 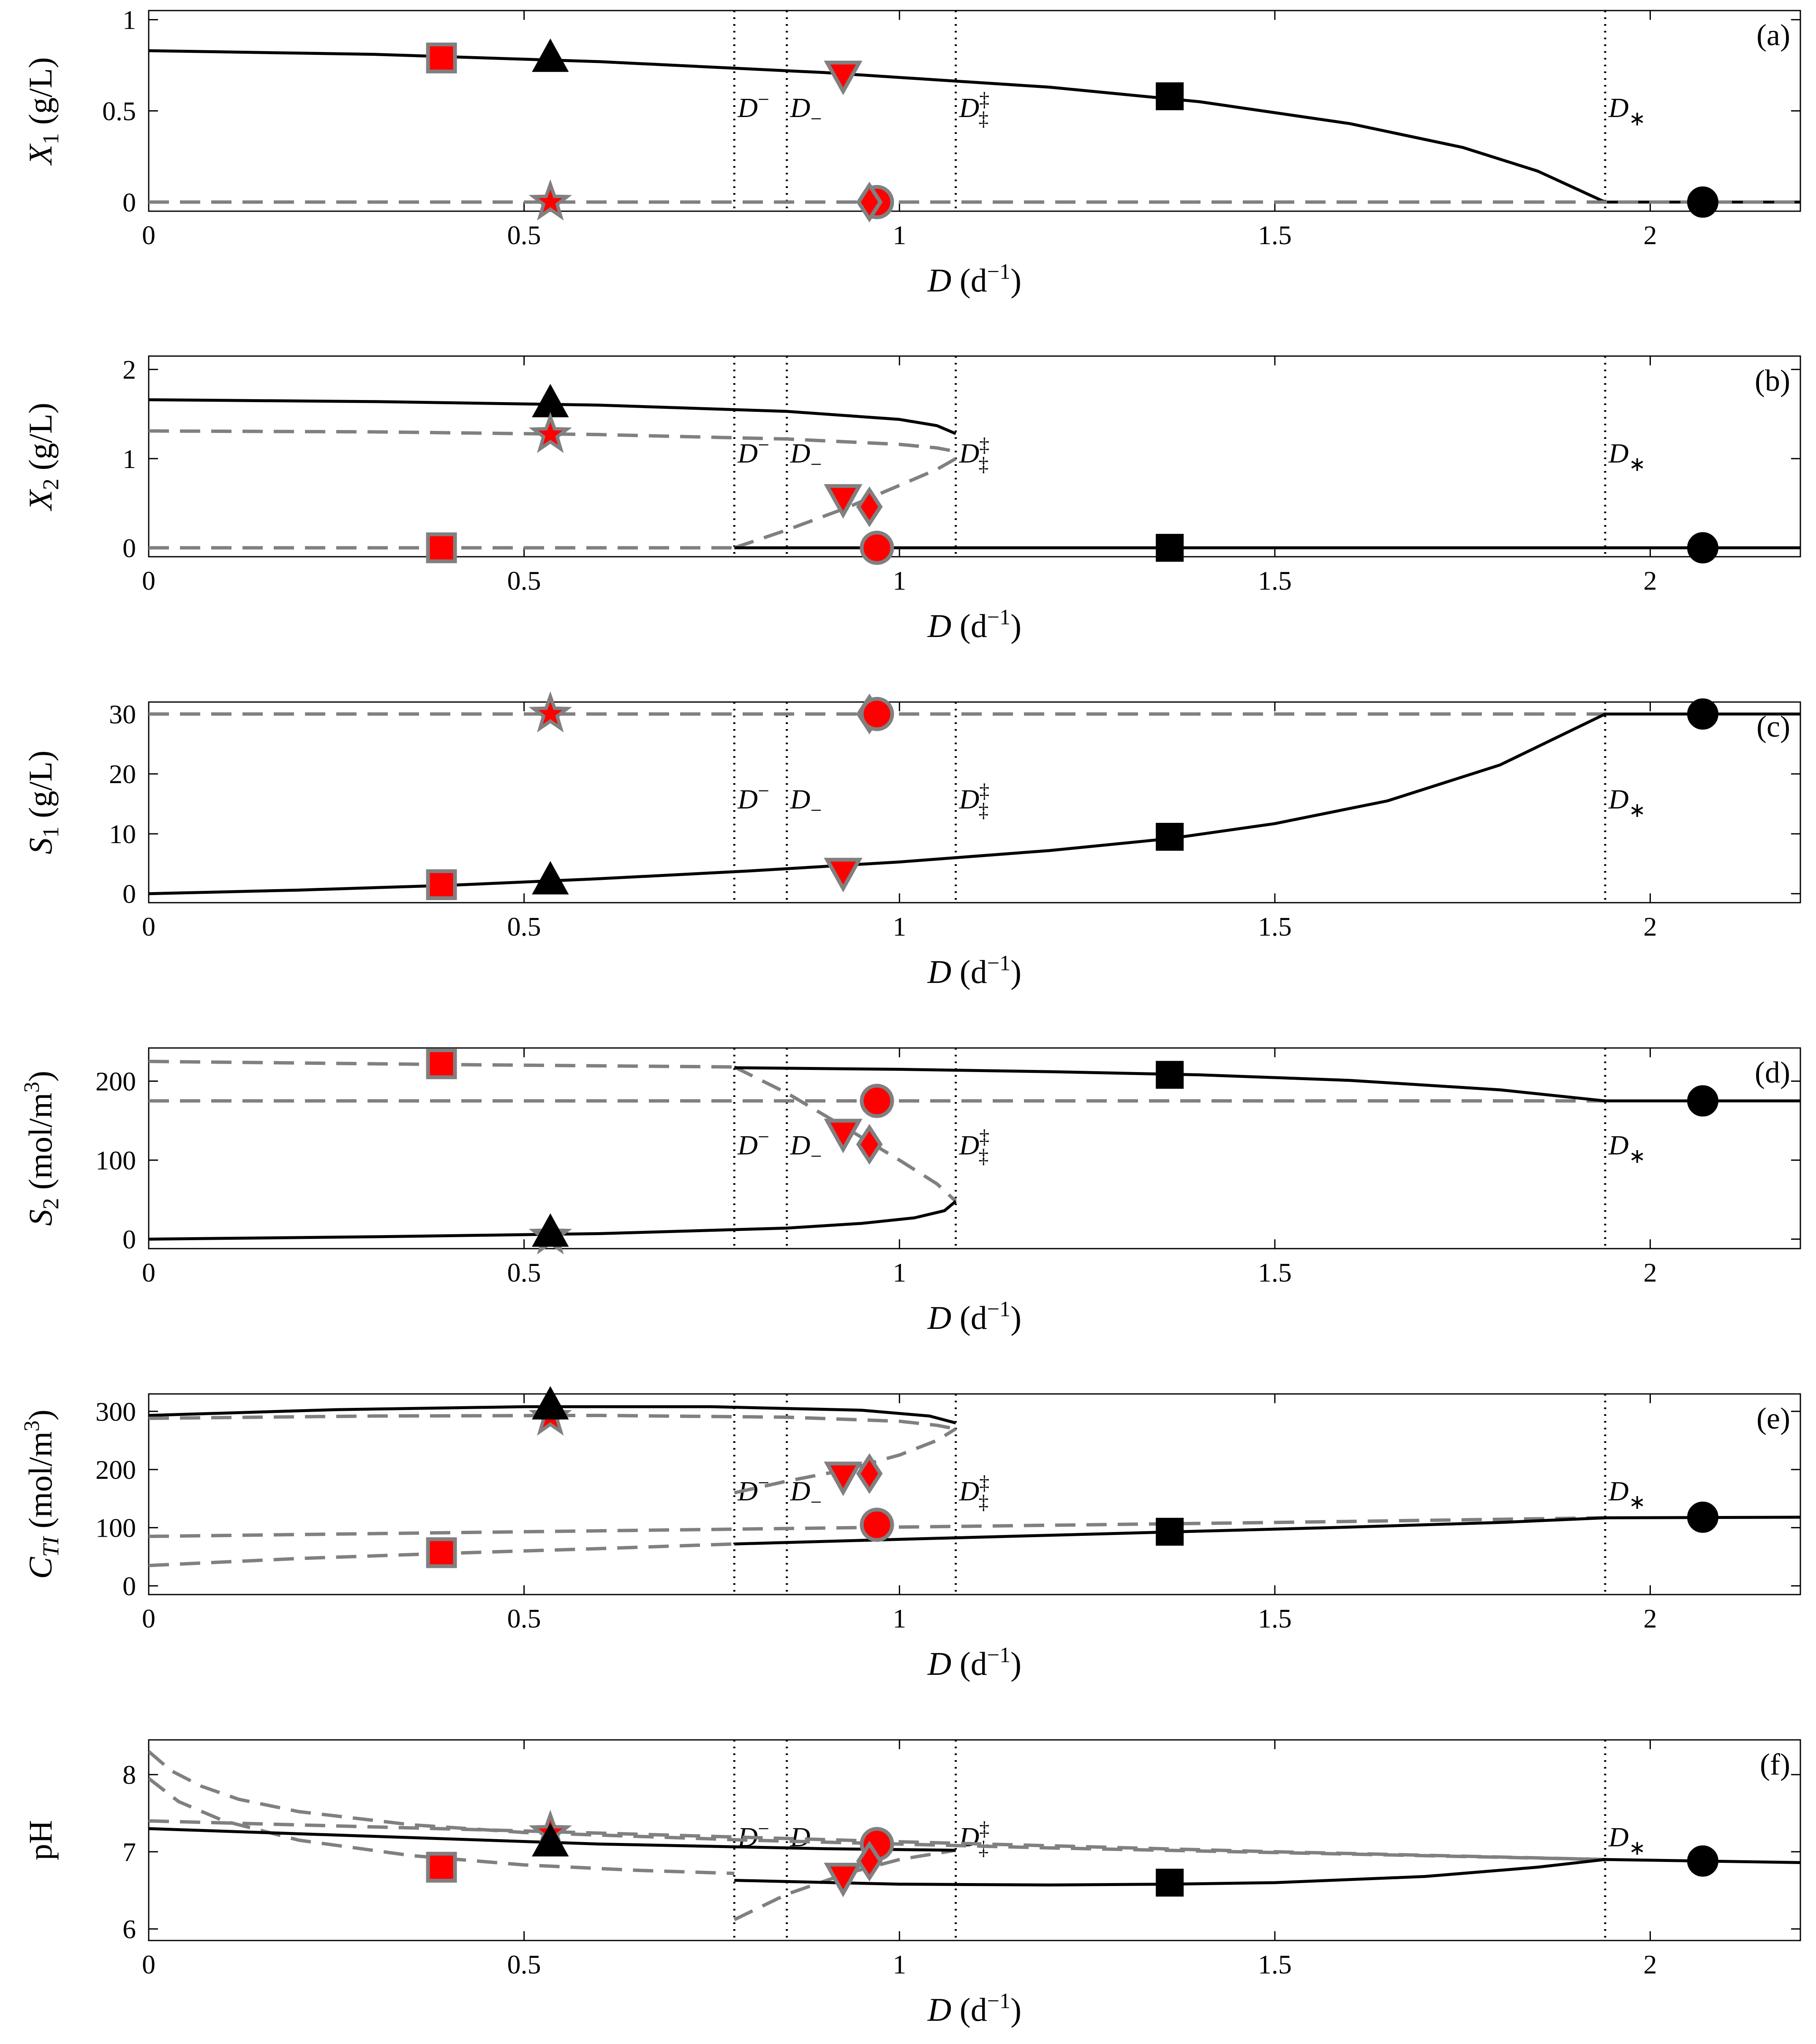 What do you see at coordinates (115, 1470) in the screenshot?
I see `y-tick-label: 200` at bounding box center [115, 1470].